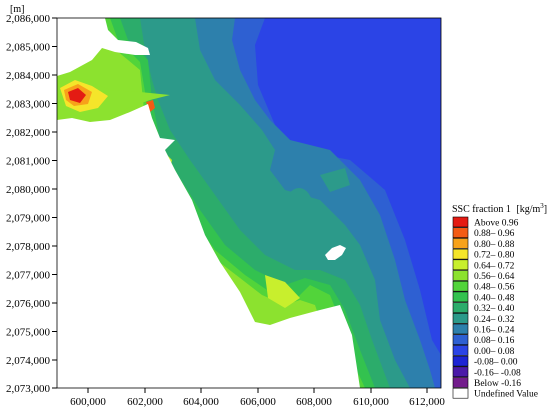  What do you see at coordinates (506, 394) in the screenshot?
I see `legend-label: Undefined Value` at bounding box center [506, 394].